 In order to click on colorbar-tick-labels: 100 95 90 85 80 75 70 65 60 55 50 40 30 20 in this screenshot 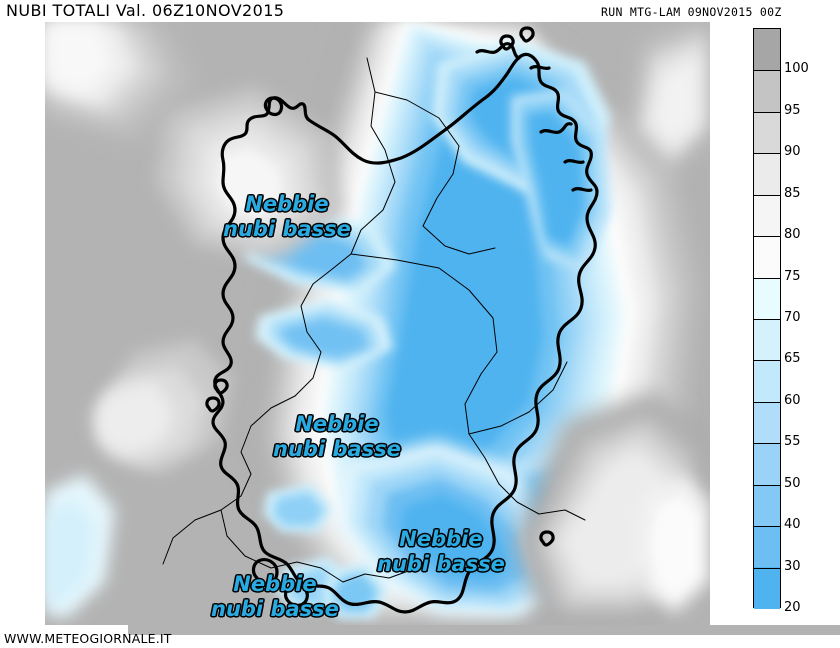, I will do `click(812, 321)`.